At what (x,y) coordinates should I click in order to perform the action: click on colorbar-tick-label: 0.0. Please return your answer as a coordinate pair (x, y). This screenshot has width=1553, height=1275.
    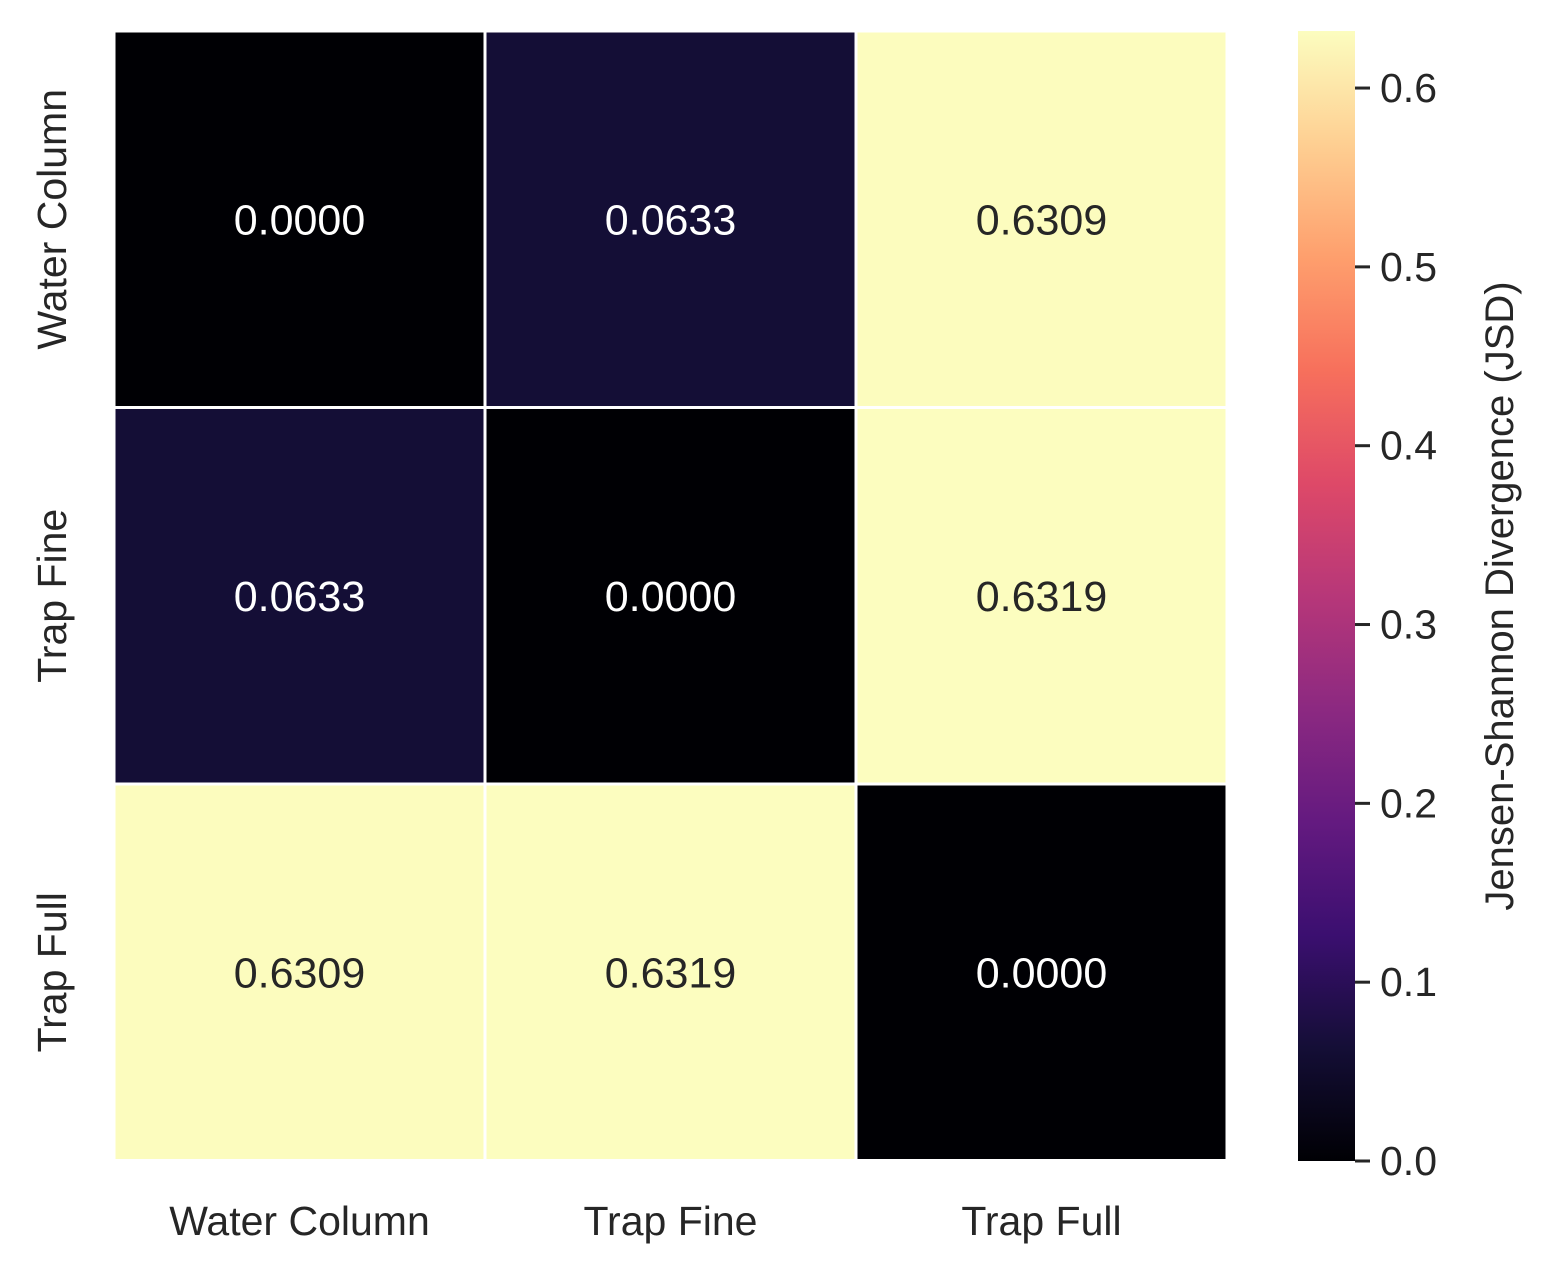
    Looking at the image, I should click on (1408, 1161).